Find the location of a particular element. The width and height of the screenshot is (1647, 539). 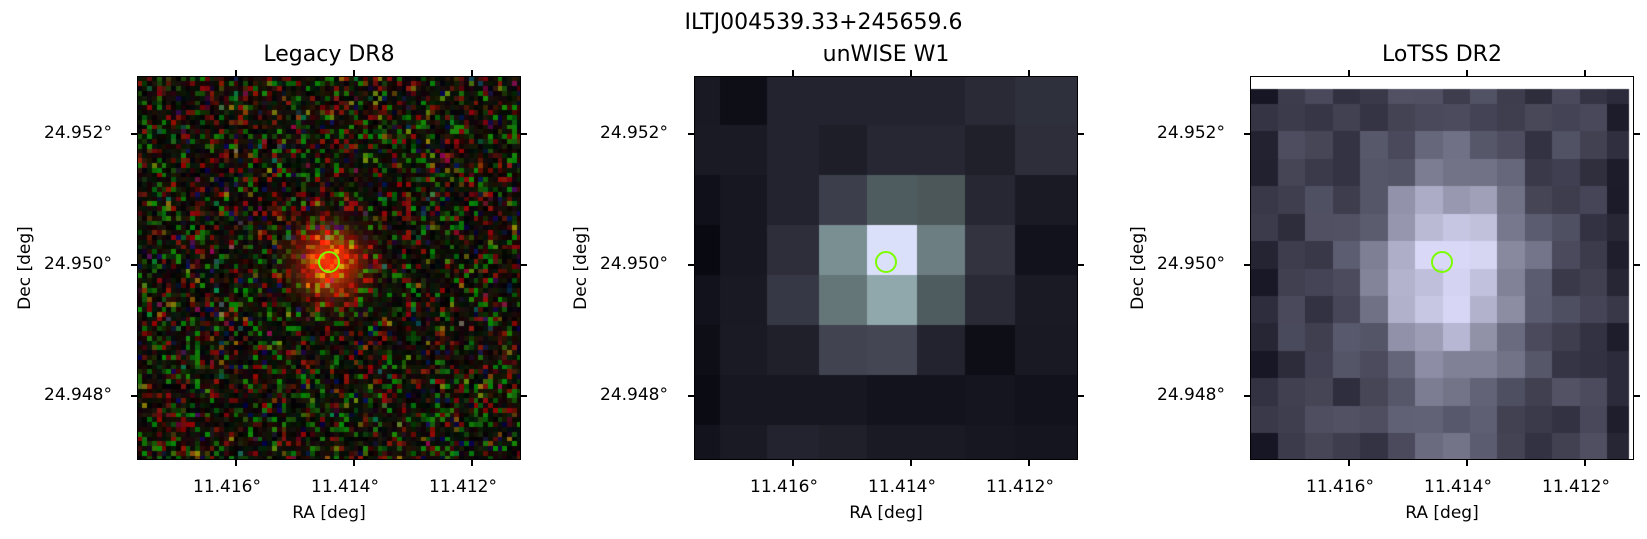

figure-title: ILTJ004539.33+245659.6 is located at coordinates (823, 22).